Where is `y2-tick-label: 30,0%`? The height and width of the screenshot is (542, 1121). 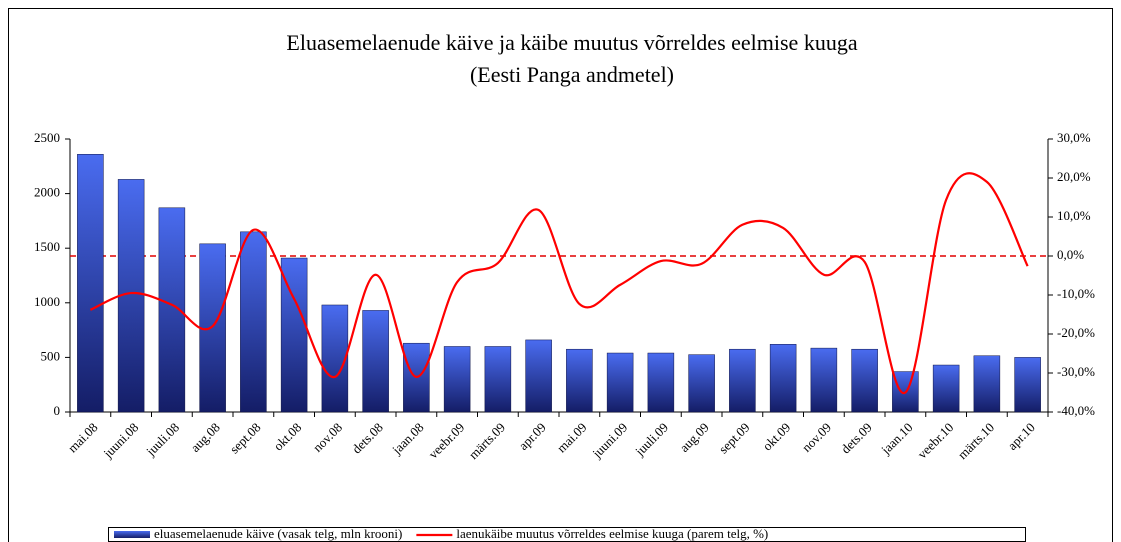 y2-tick-label: 30,0% is located at coordinates (1074, 137).